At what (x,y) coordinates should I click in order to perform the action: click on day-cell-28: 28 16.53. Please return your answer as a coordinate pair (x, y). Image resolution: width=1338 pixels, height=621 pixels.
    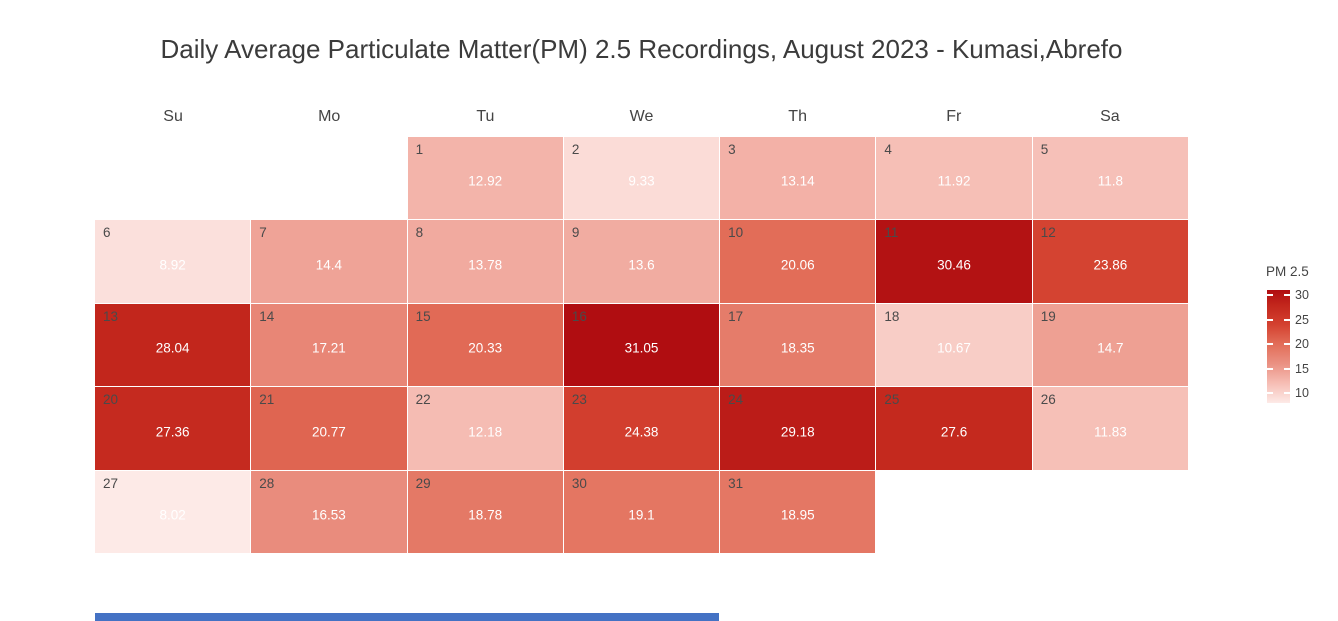
    Looking at the image, I should click on (329, 511).